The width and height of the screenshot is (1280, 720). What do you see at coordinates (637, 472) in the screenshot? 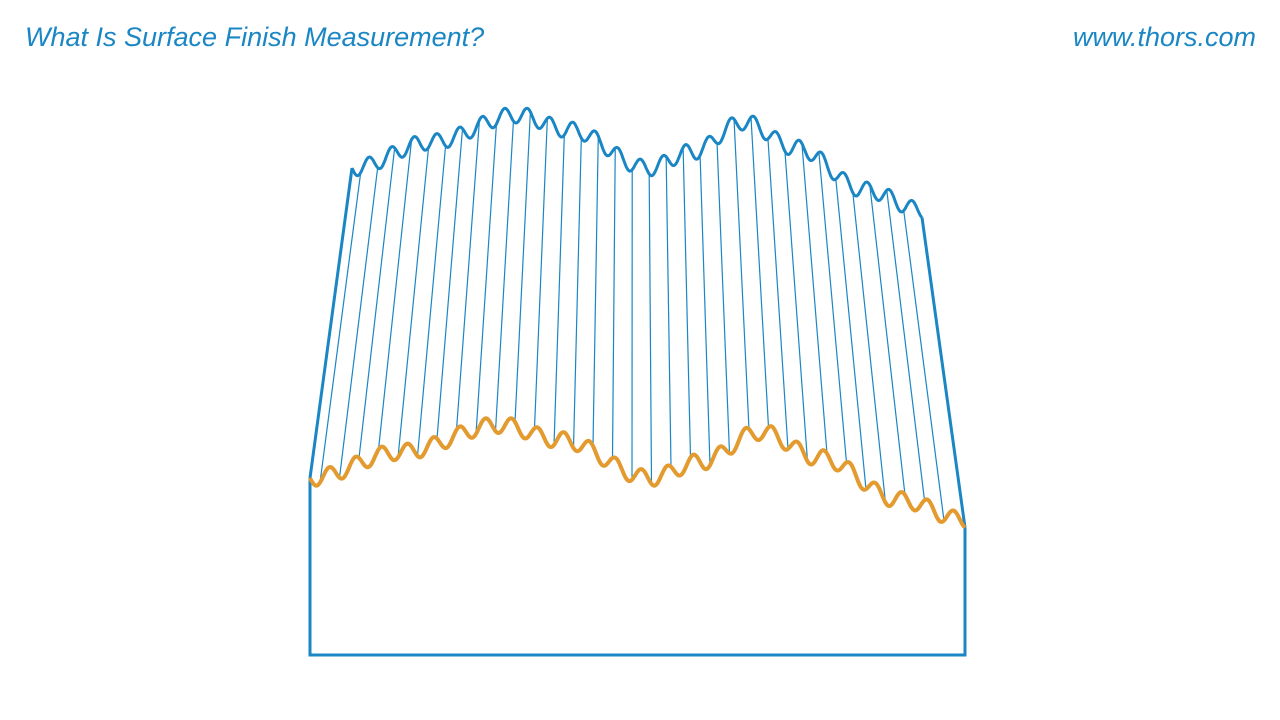
I see `surface-profile` at bounding box center [637, 472].